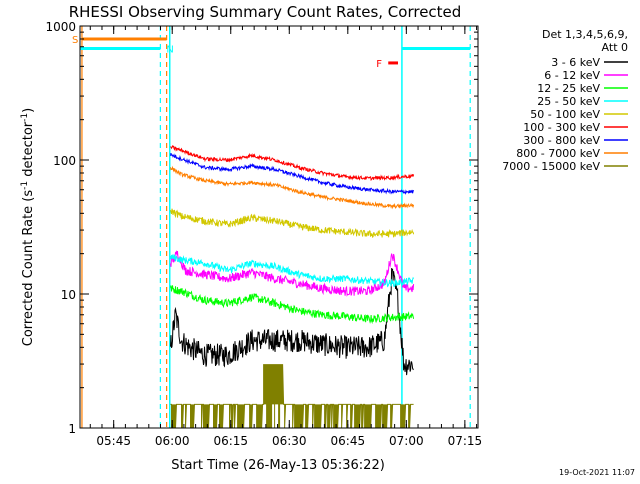  Describe the element at coordinates (60, 27) in the screenshot. I see `y-tick-label: 1000` at that location.